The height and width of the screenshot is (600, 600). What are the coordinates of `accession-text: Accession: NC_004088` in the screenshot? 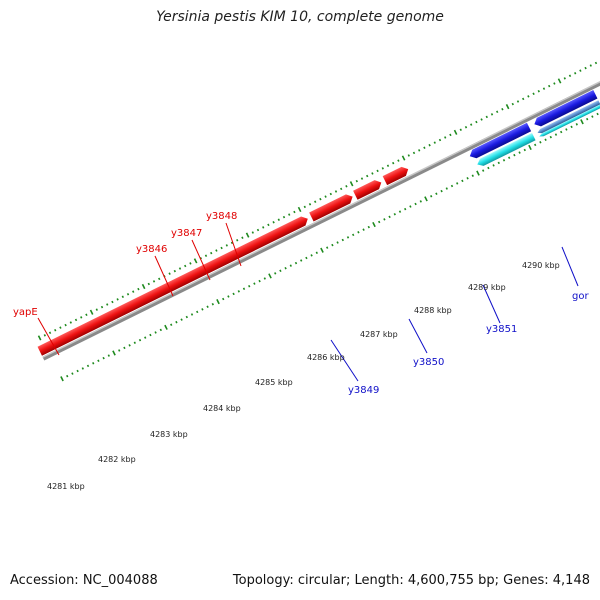 It's located at (84, 580).